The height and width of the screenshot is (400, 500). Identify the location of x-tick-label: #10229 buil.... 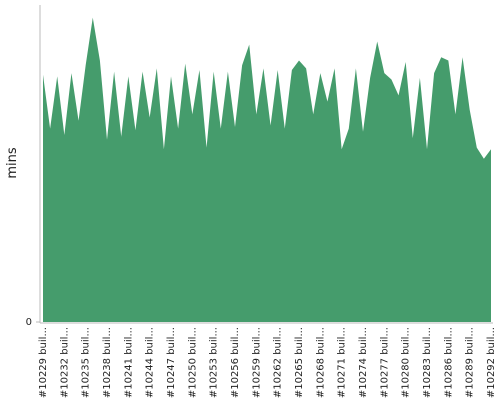
(43, 362).